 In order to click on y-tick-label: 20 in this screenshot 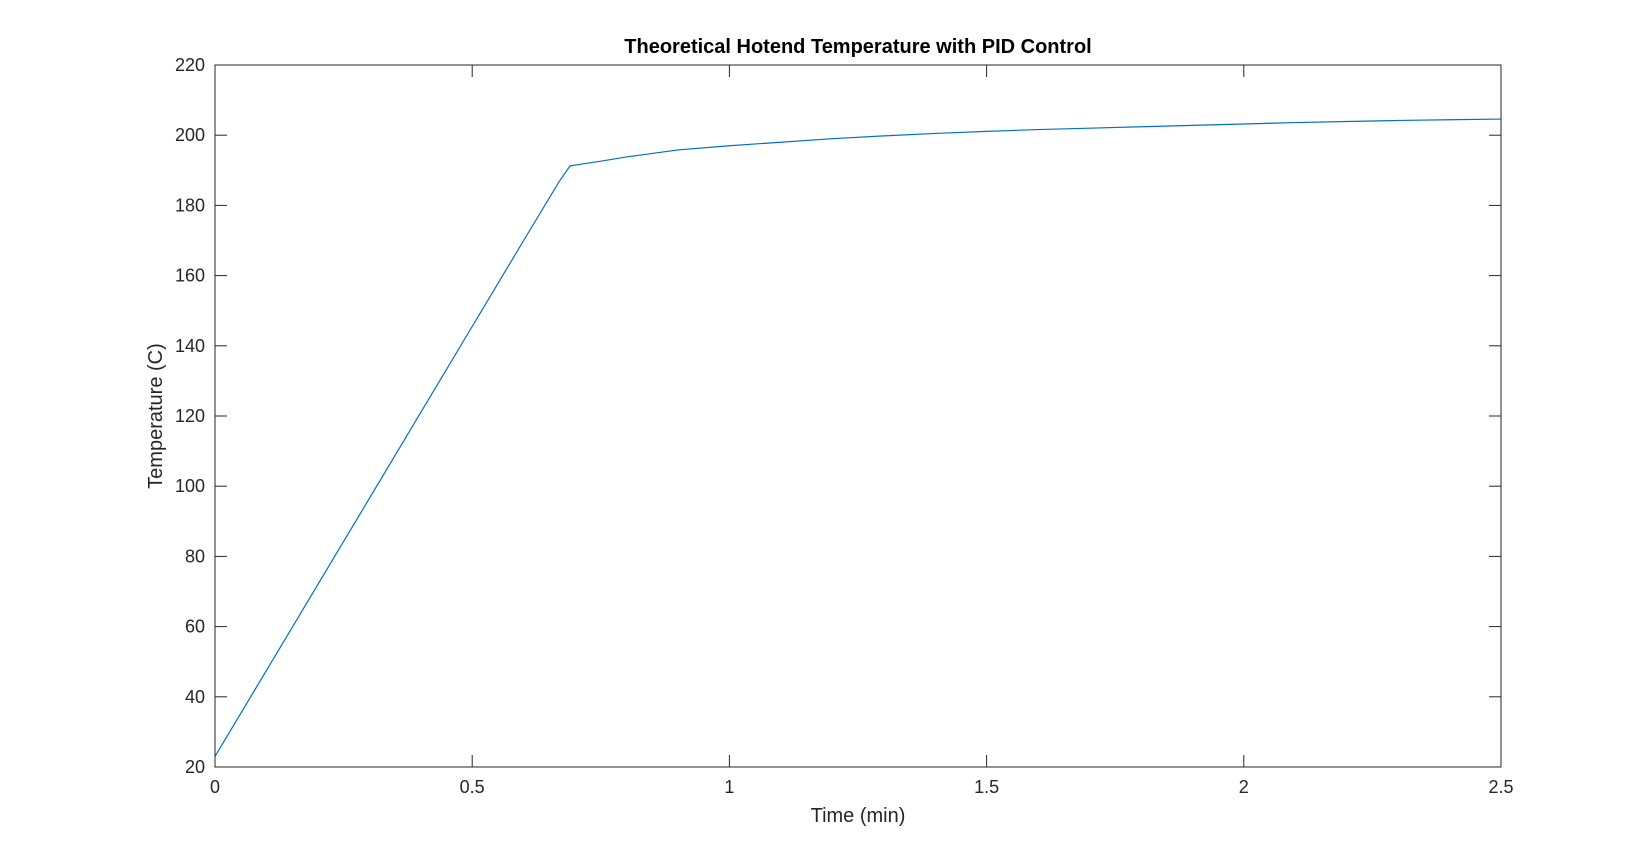, I will do `click(195, 767)`.